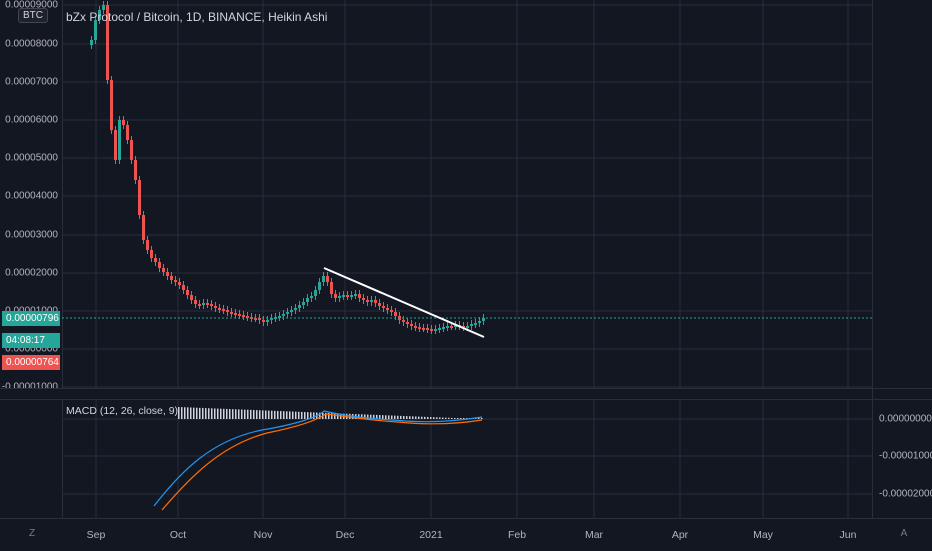 This screenshot has height=551, width=932. Describe the element at coordinates (404, 302) in the screenshot. I see `trendline` at that location.